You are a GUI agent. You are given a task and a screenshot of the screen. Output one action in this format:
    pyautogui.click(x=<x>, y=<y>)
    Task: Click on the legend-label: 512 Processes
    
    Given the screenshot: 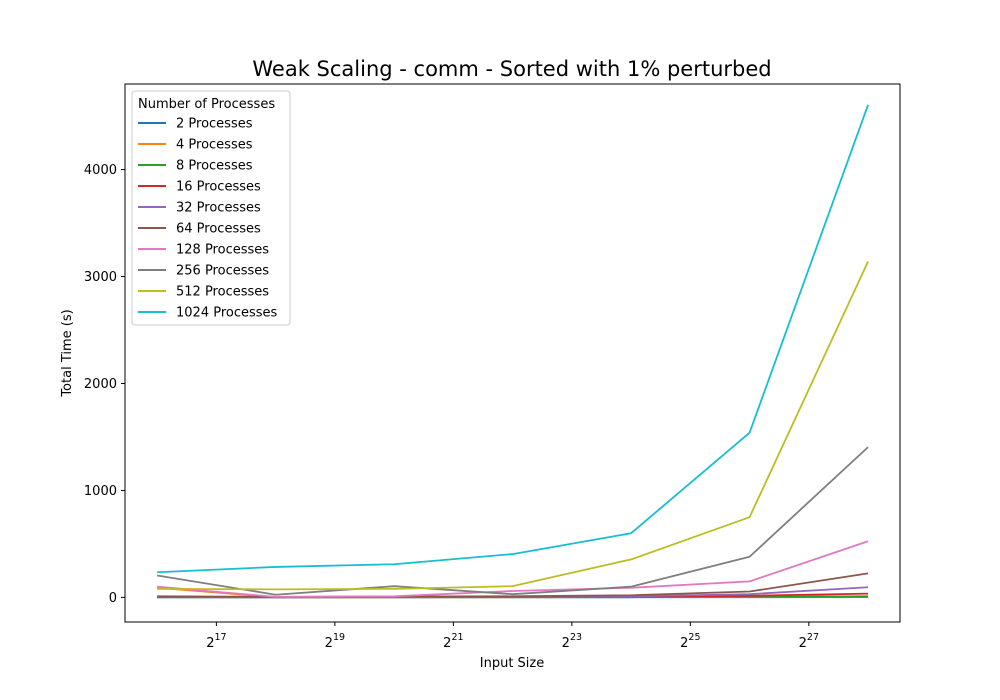 What is the action you would take?
    pyautogui.click(x=222, y=292)
    